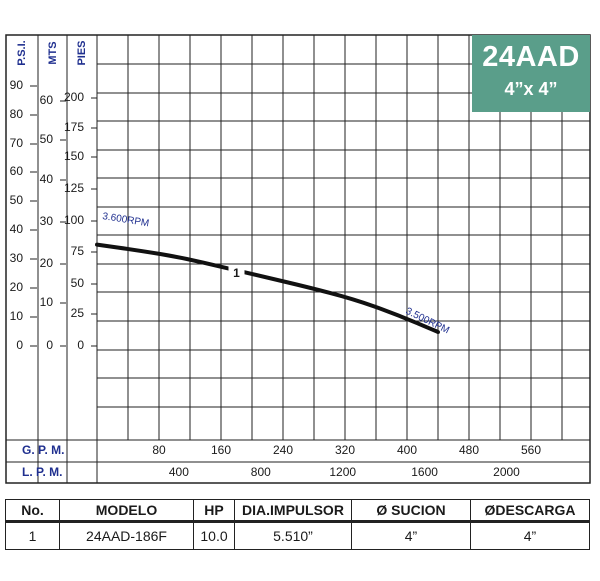 The height and width of the screenshot is (581, 600). What do you see at coordinates (530, 510) in the screenshot?
I see `header-descarga: ØDESCARGA` at bounding box center [530, 510].